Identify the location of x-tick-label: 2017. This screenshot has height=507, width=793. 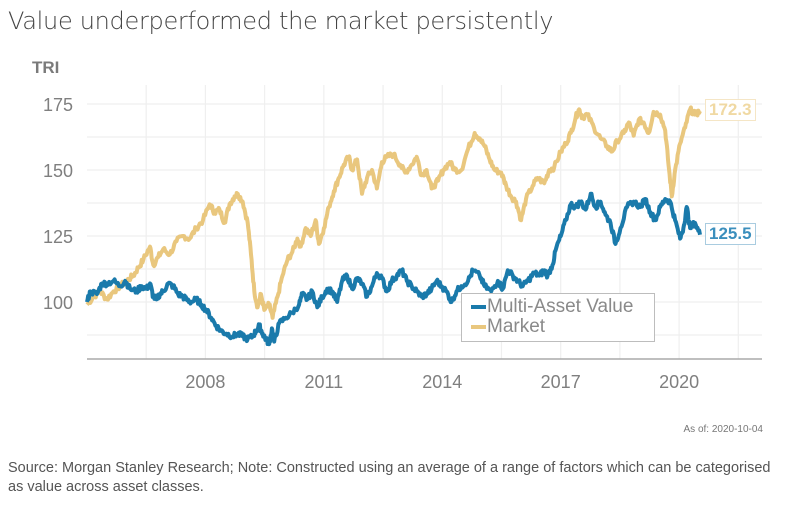
(561, 382).